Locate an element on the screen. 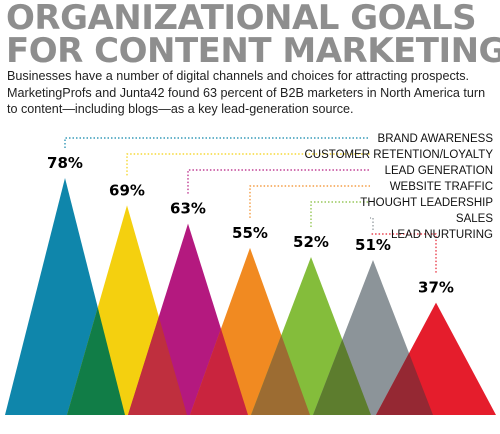 The image size is (500, 434). category-label-thought-leadership: THOUGHT LEADERSHIP is located at coordinates (426, 203).